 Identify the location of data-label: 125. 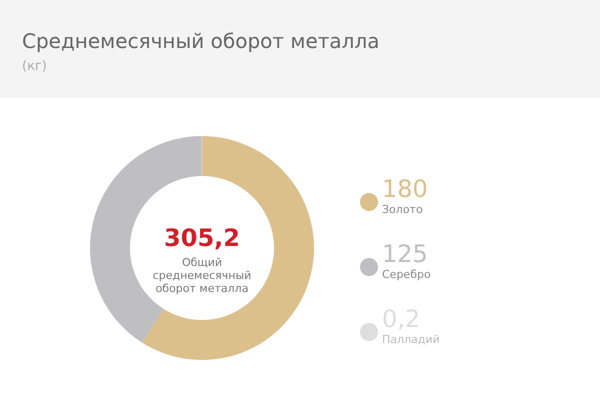
(405, 254).